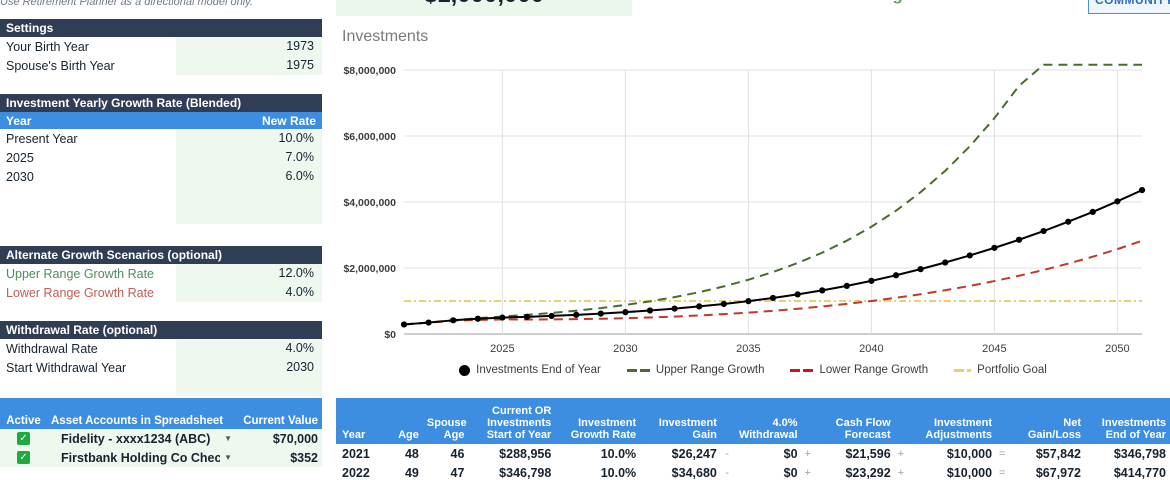  I want to click on th-adjustments: Investment Adjustments, so click(952, 423).